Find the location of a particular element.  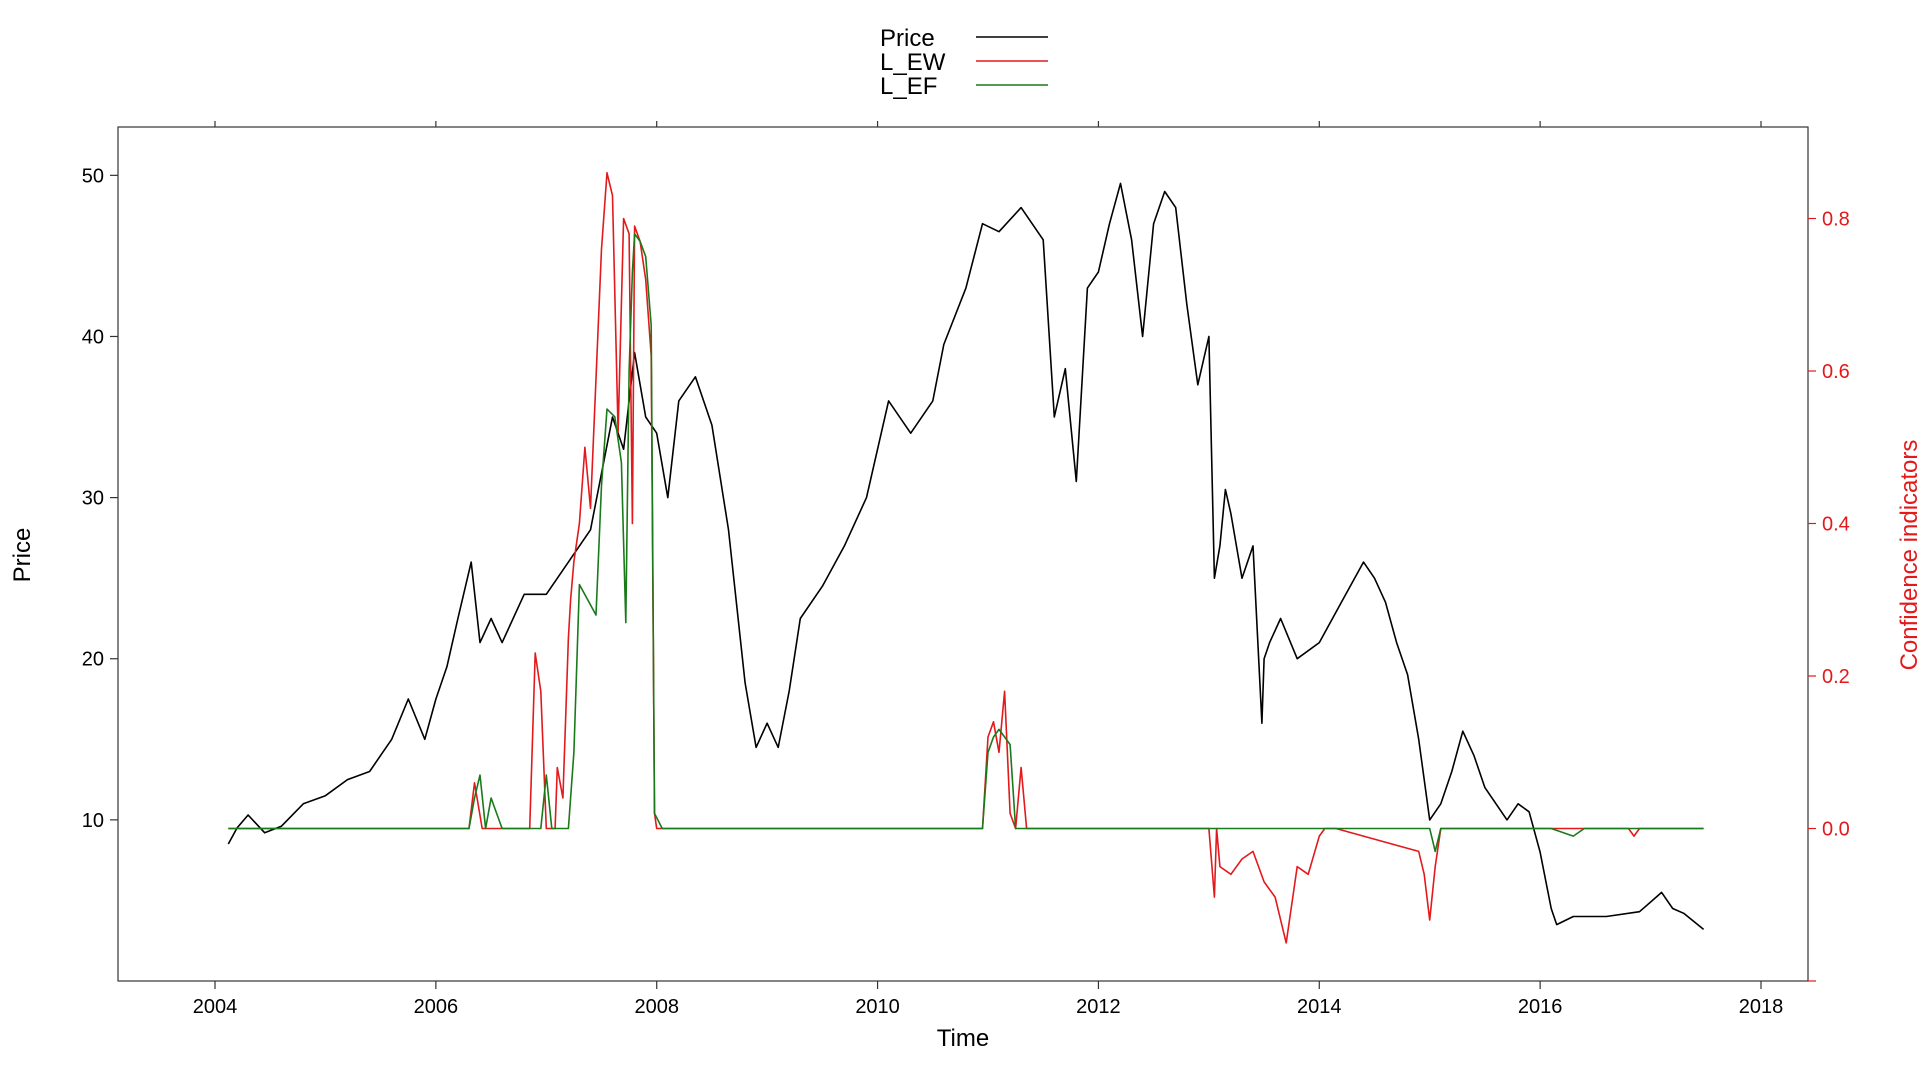

y2-tick-label: 0.2 is located at coordinates (1836, 677).